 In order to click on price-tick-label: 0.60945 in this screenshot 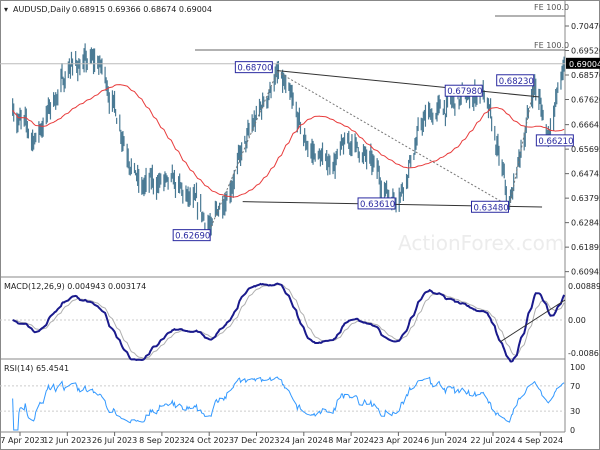, I will do `click(585, 272)`.